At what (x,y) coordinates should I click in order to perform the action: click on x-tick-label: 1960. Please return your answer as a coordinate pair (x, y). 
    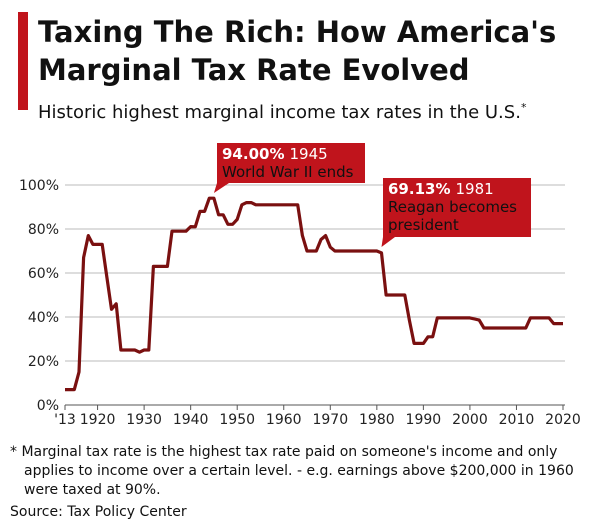
    Looking at the image, I should click on (284, 420).